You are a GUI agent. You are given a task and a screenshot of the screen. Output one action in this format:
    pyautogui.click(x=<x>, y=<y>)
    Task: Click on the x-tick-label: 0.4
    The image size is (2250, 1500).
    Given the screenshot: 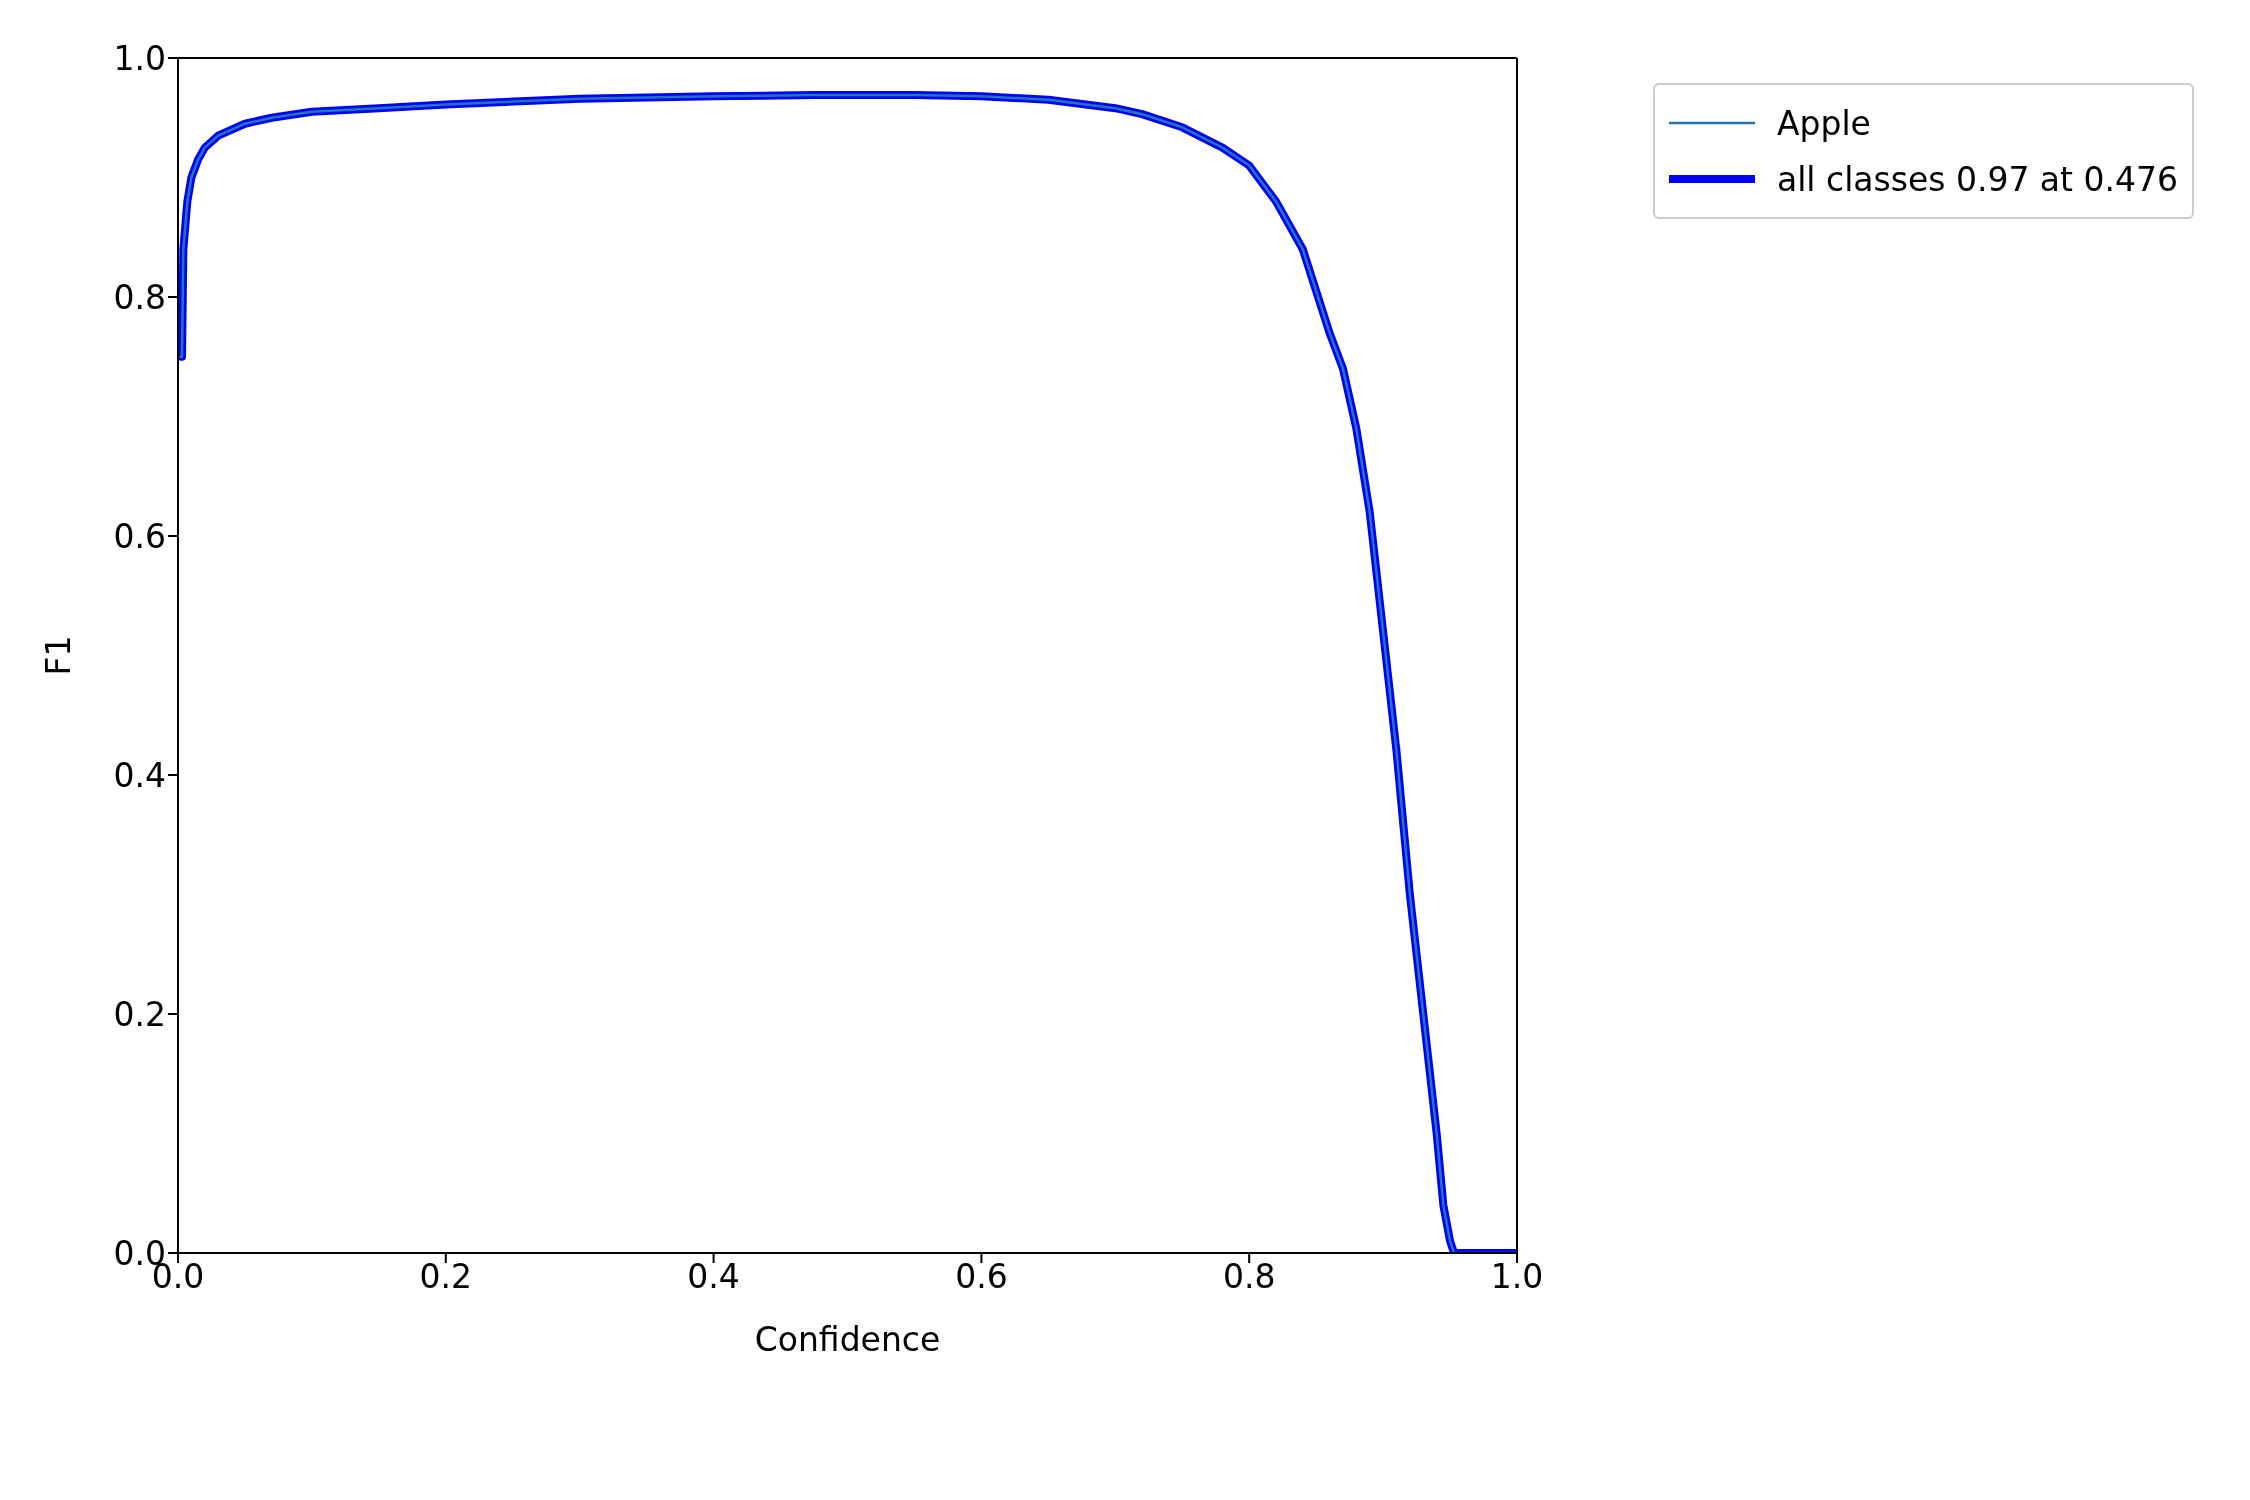 What is the action you would take?
    pyautogui.click(x=713, y=1277)
    